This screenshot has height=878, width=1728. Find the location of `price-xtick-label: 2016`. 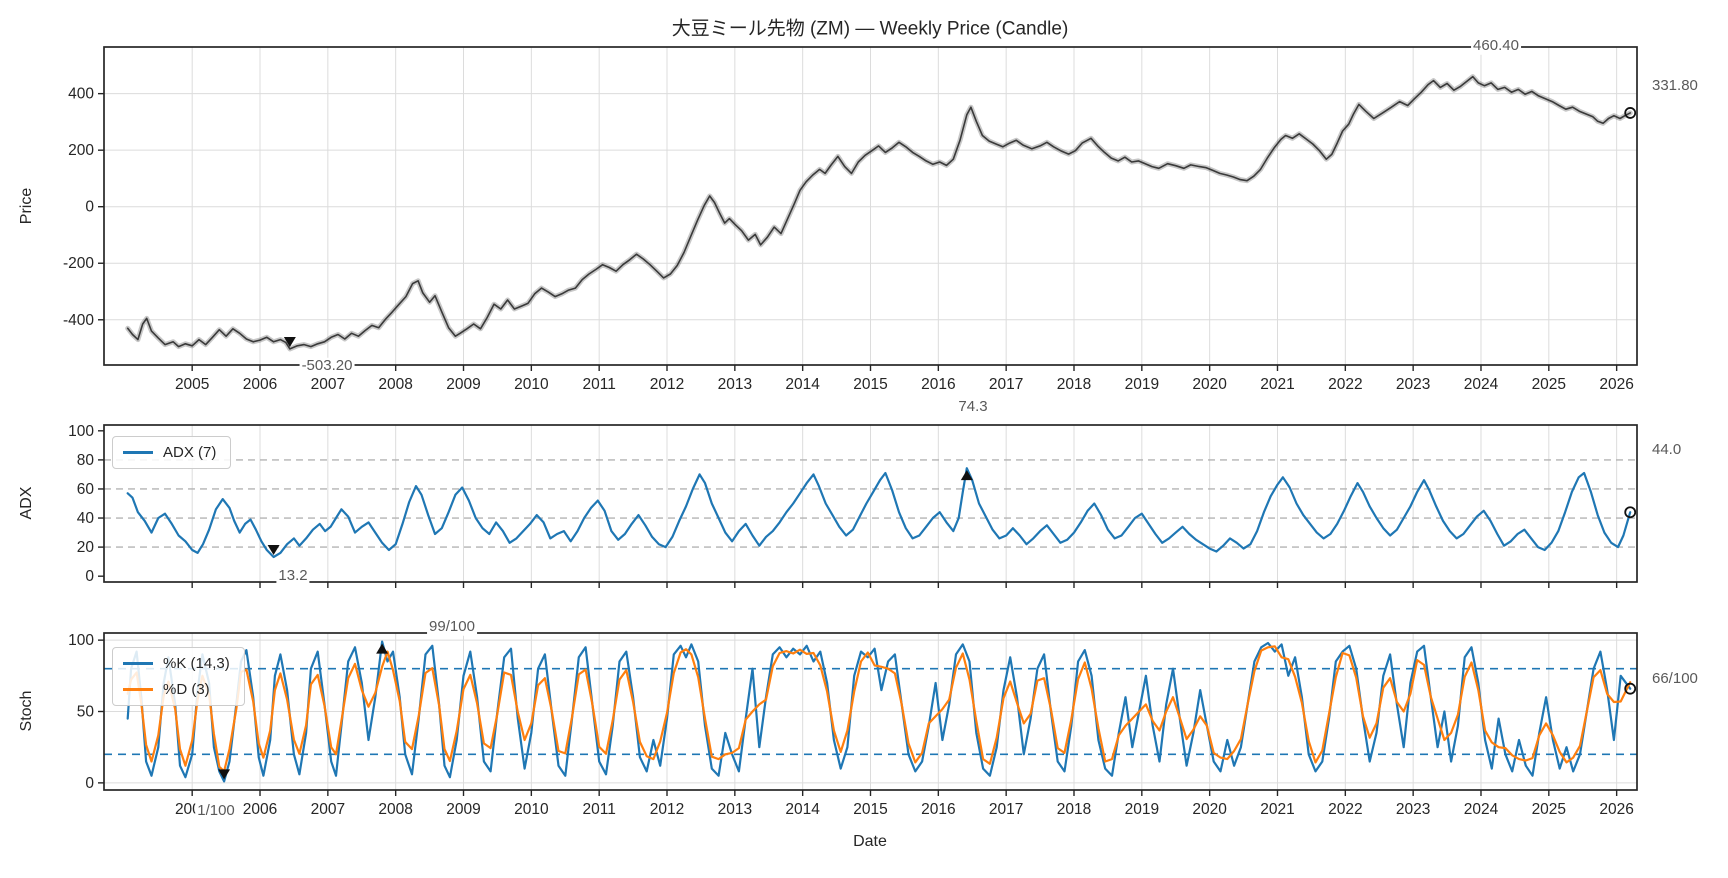

price-xtick-label: 2016 is located at coordinates (938, 384).